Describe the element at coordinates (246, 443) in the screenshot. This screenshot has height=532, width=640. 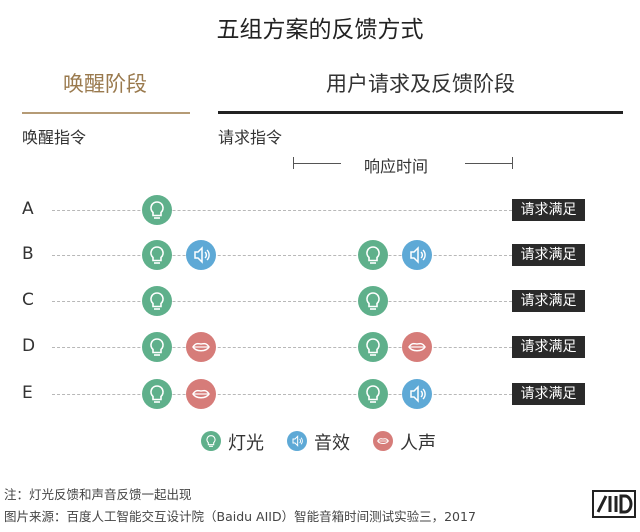
I see `legend-label-light: 灯光` at that location.